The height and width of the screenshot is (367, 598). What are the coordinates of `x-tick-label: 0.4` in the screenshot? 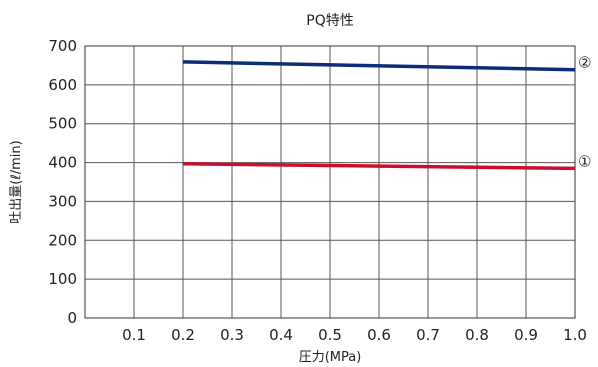 It's located at (281, 335).